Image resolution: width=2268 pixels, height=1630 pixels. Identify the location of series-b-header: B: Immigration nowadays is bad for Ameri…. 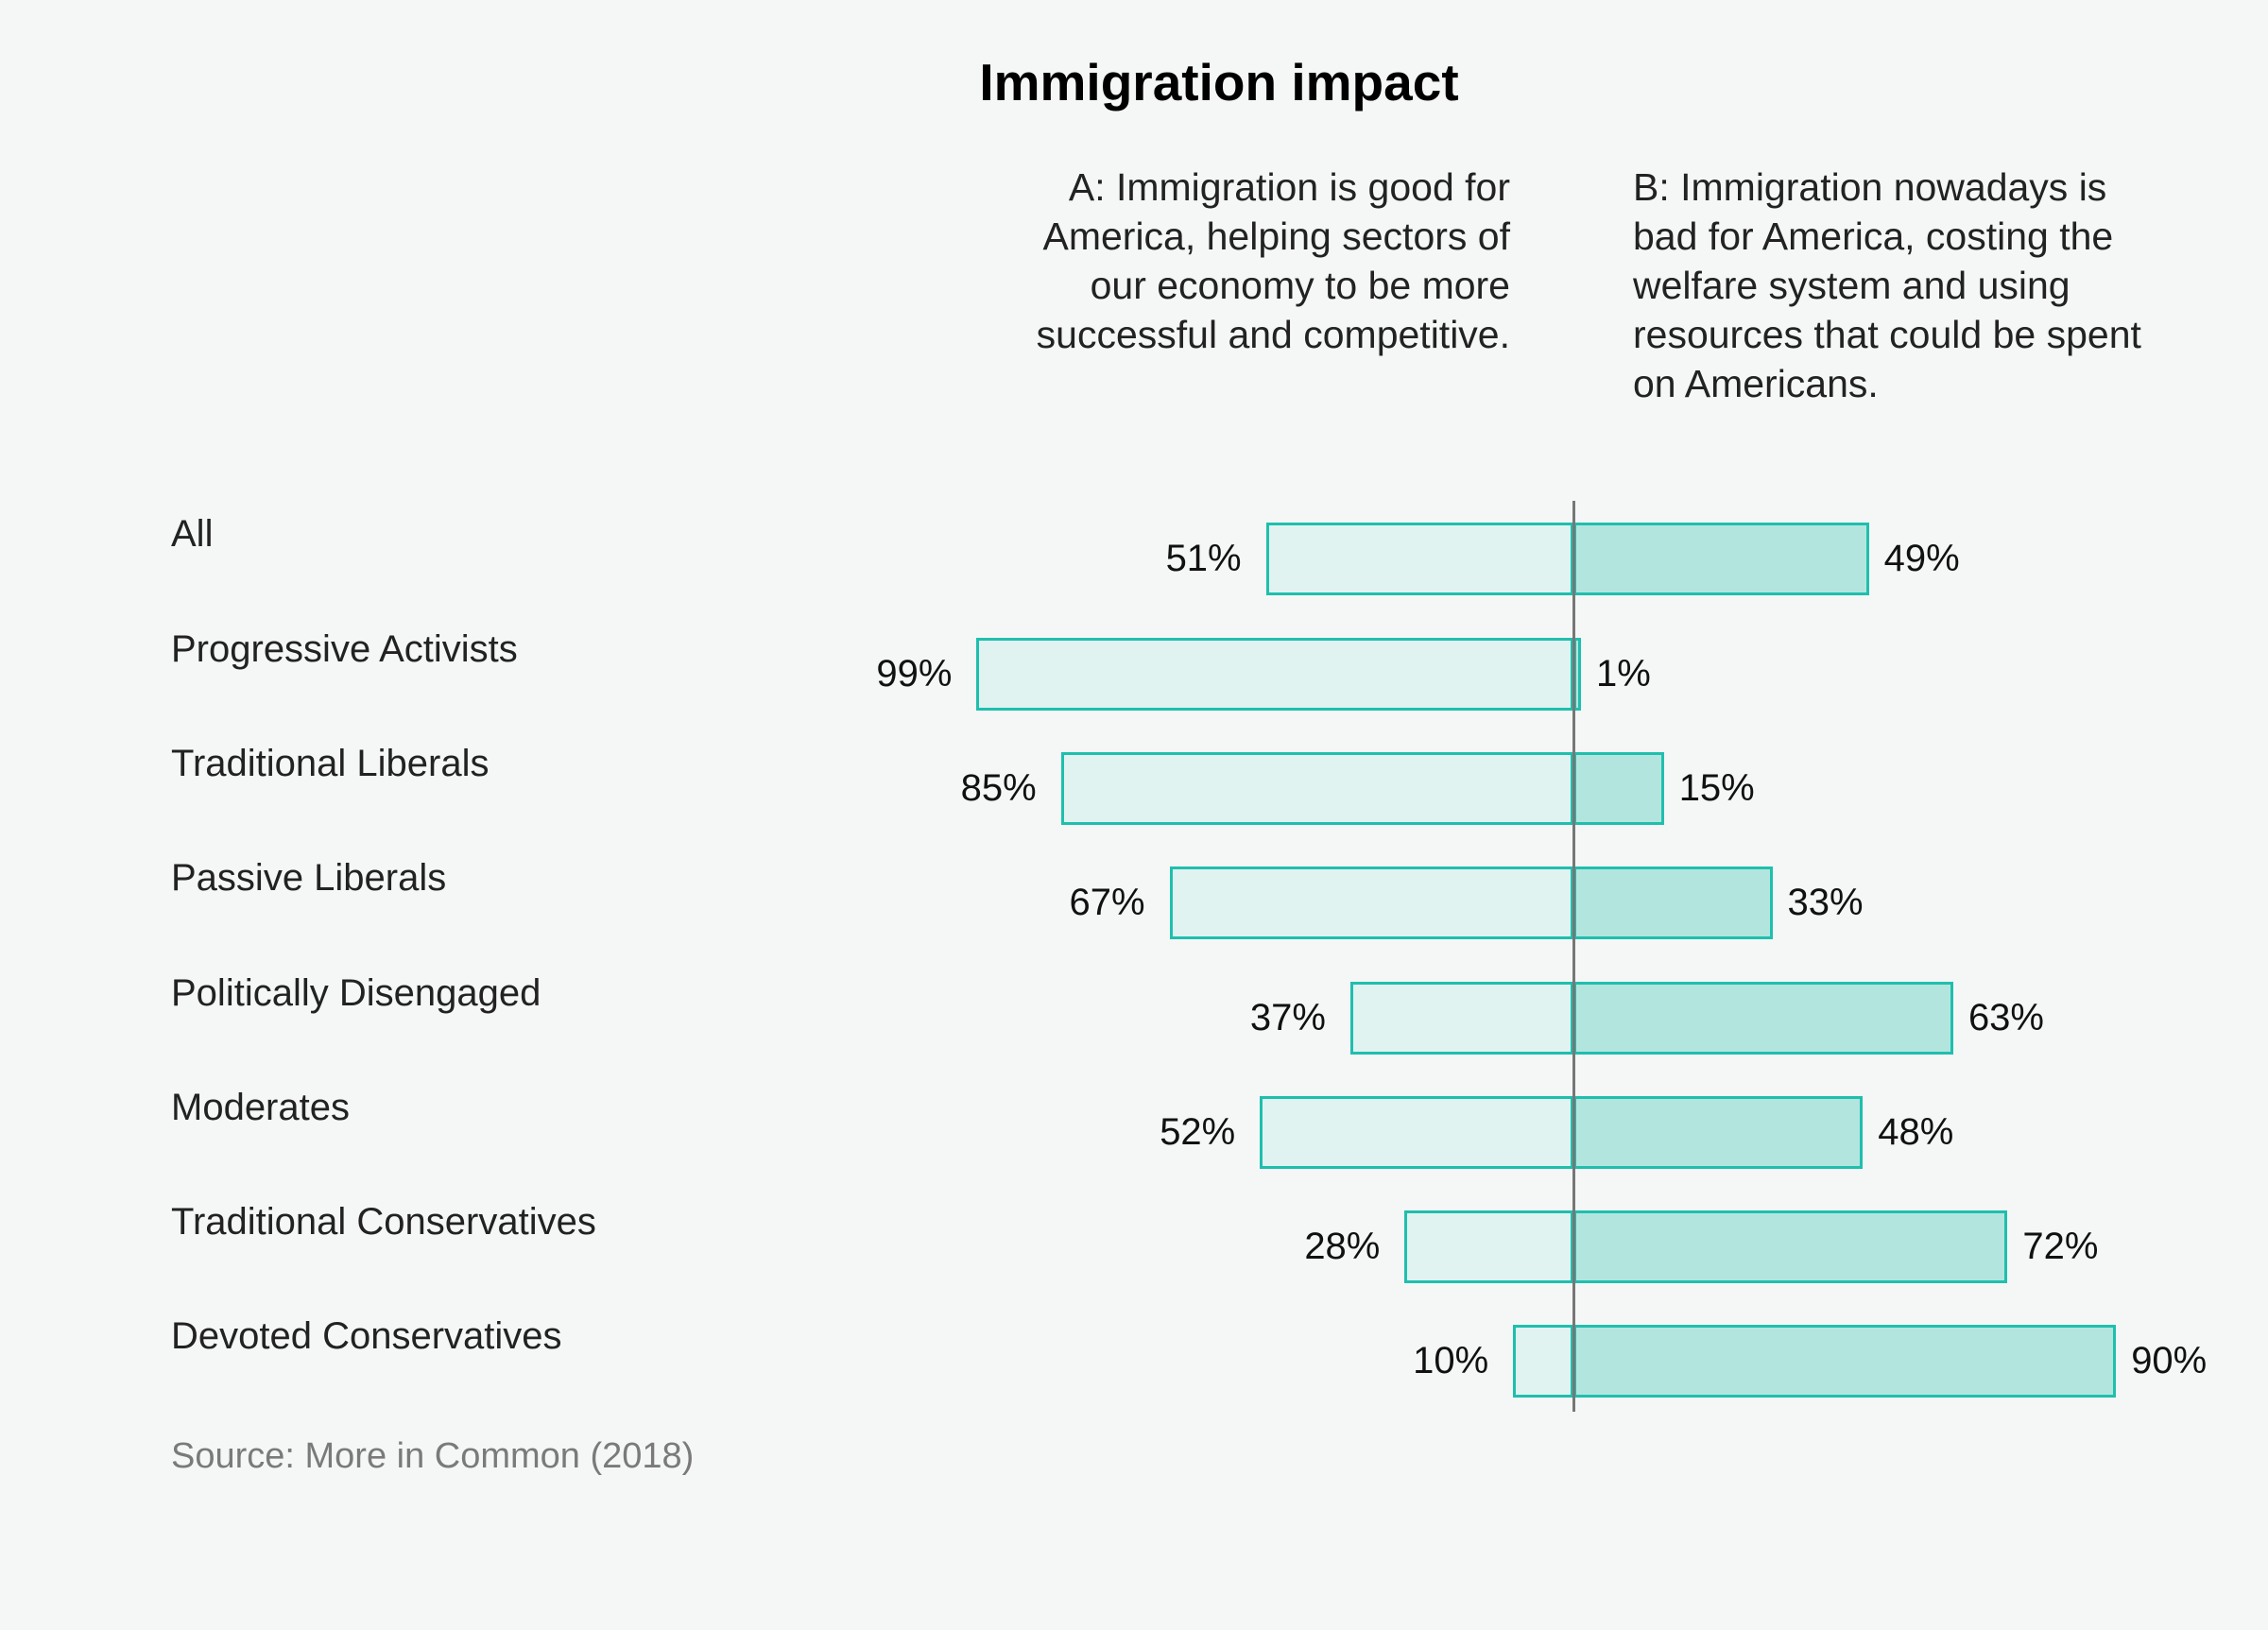
(1887, 285).